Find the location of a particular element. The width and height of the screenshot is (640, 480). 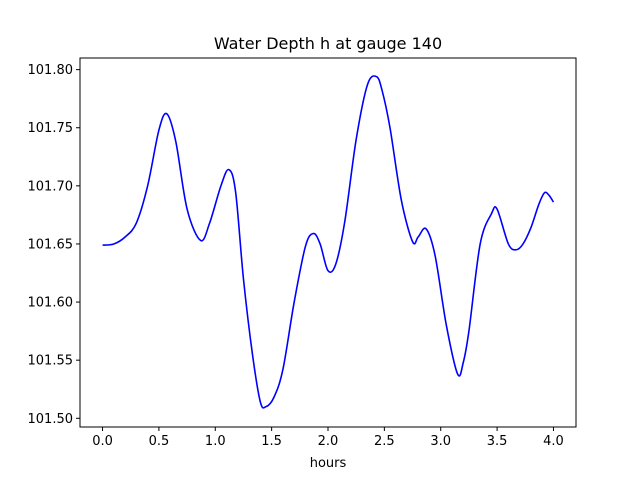

x-tick-label: 3.0 is located at coordinates (440, 441).